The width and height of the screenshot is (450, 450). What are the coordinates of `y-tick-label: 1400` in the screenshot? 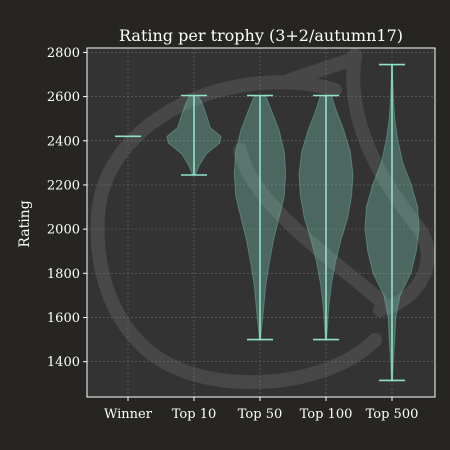 It's located at (63, 362).